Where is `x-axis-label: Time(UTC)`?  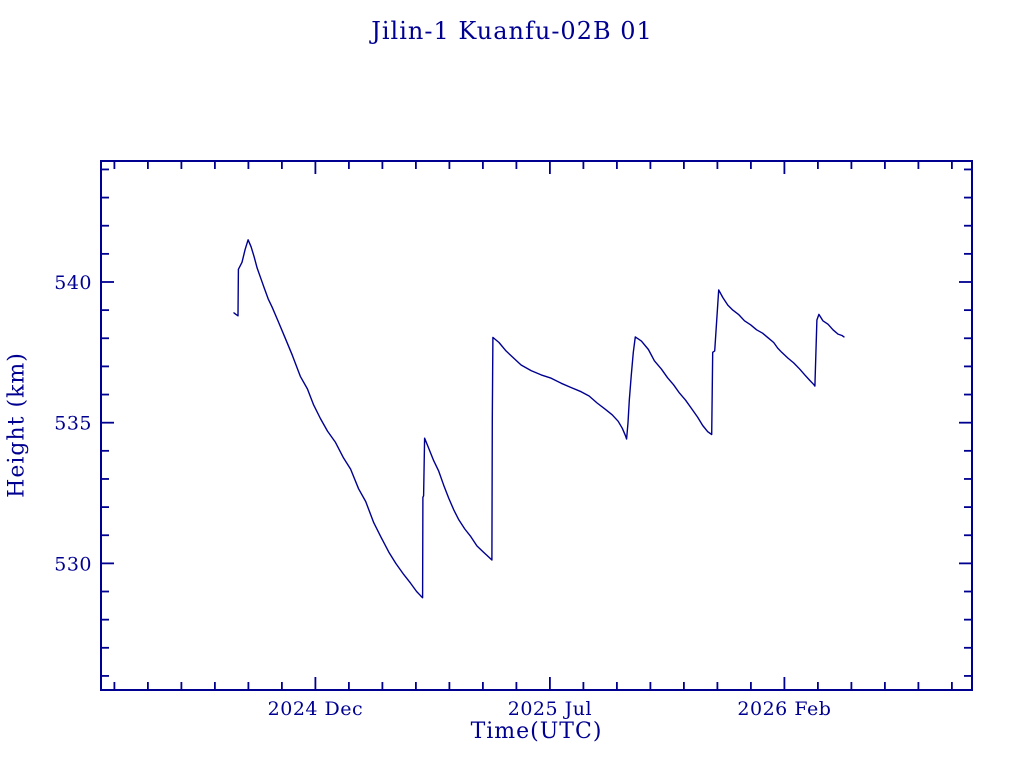 x-axis-label: Time(UTC) is located at coordinates (536, 731).